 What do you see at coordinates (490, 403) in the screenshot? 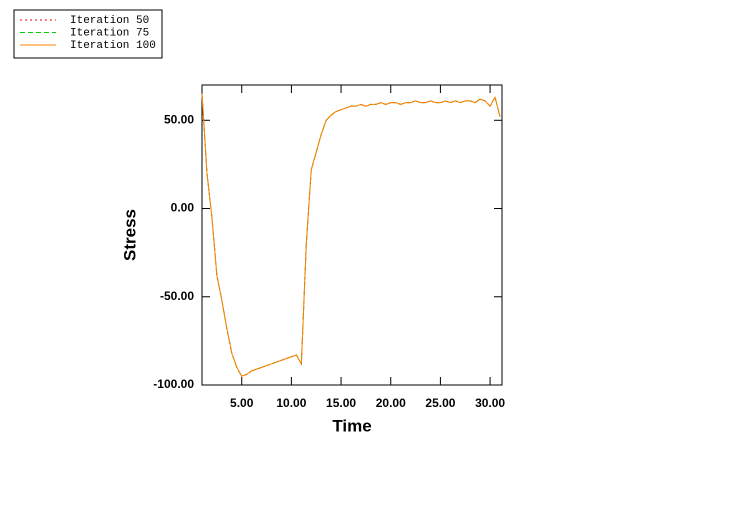
I see `x-tick-label: 30.00` at bounding box center [490, 403].